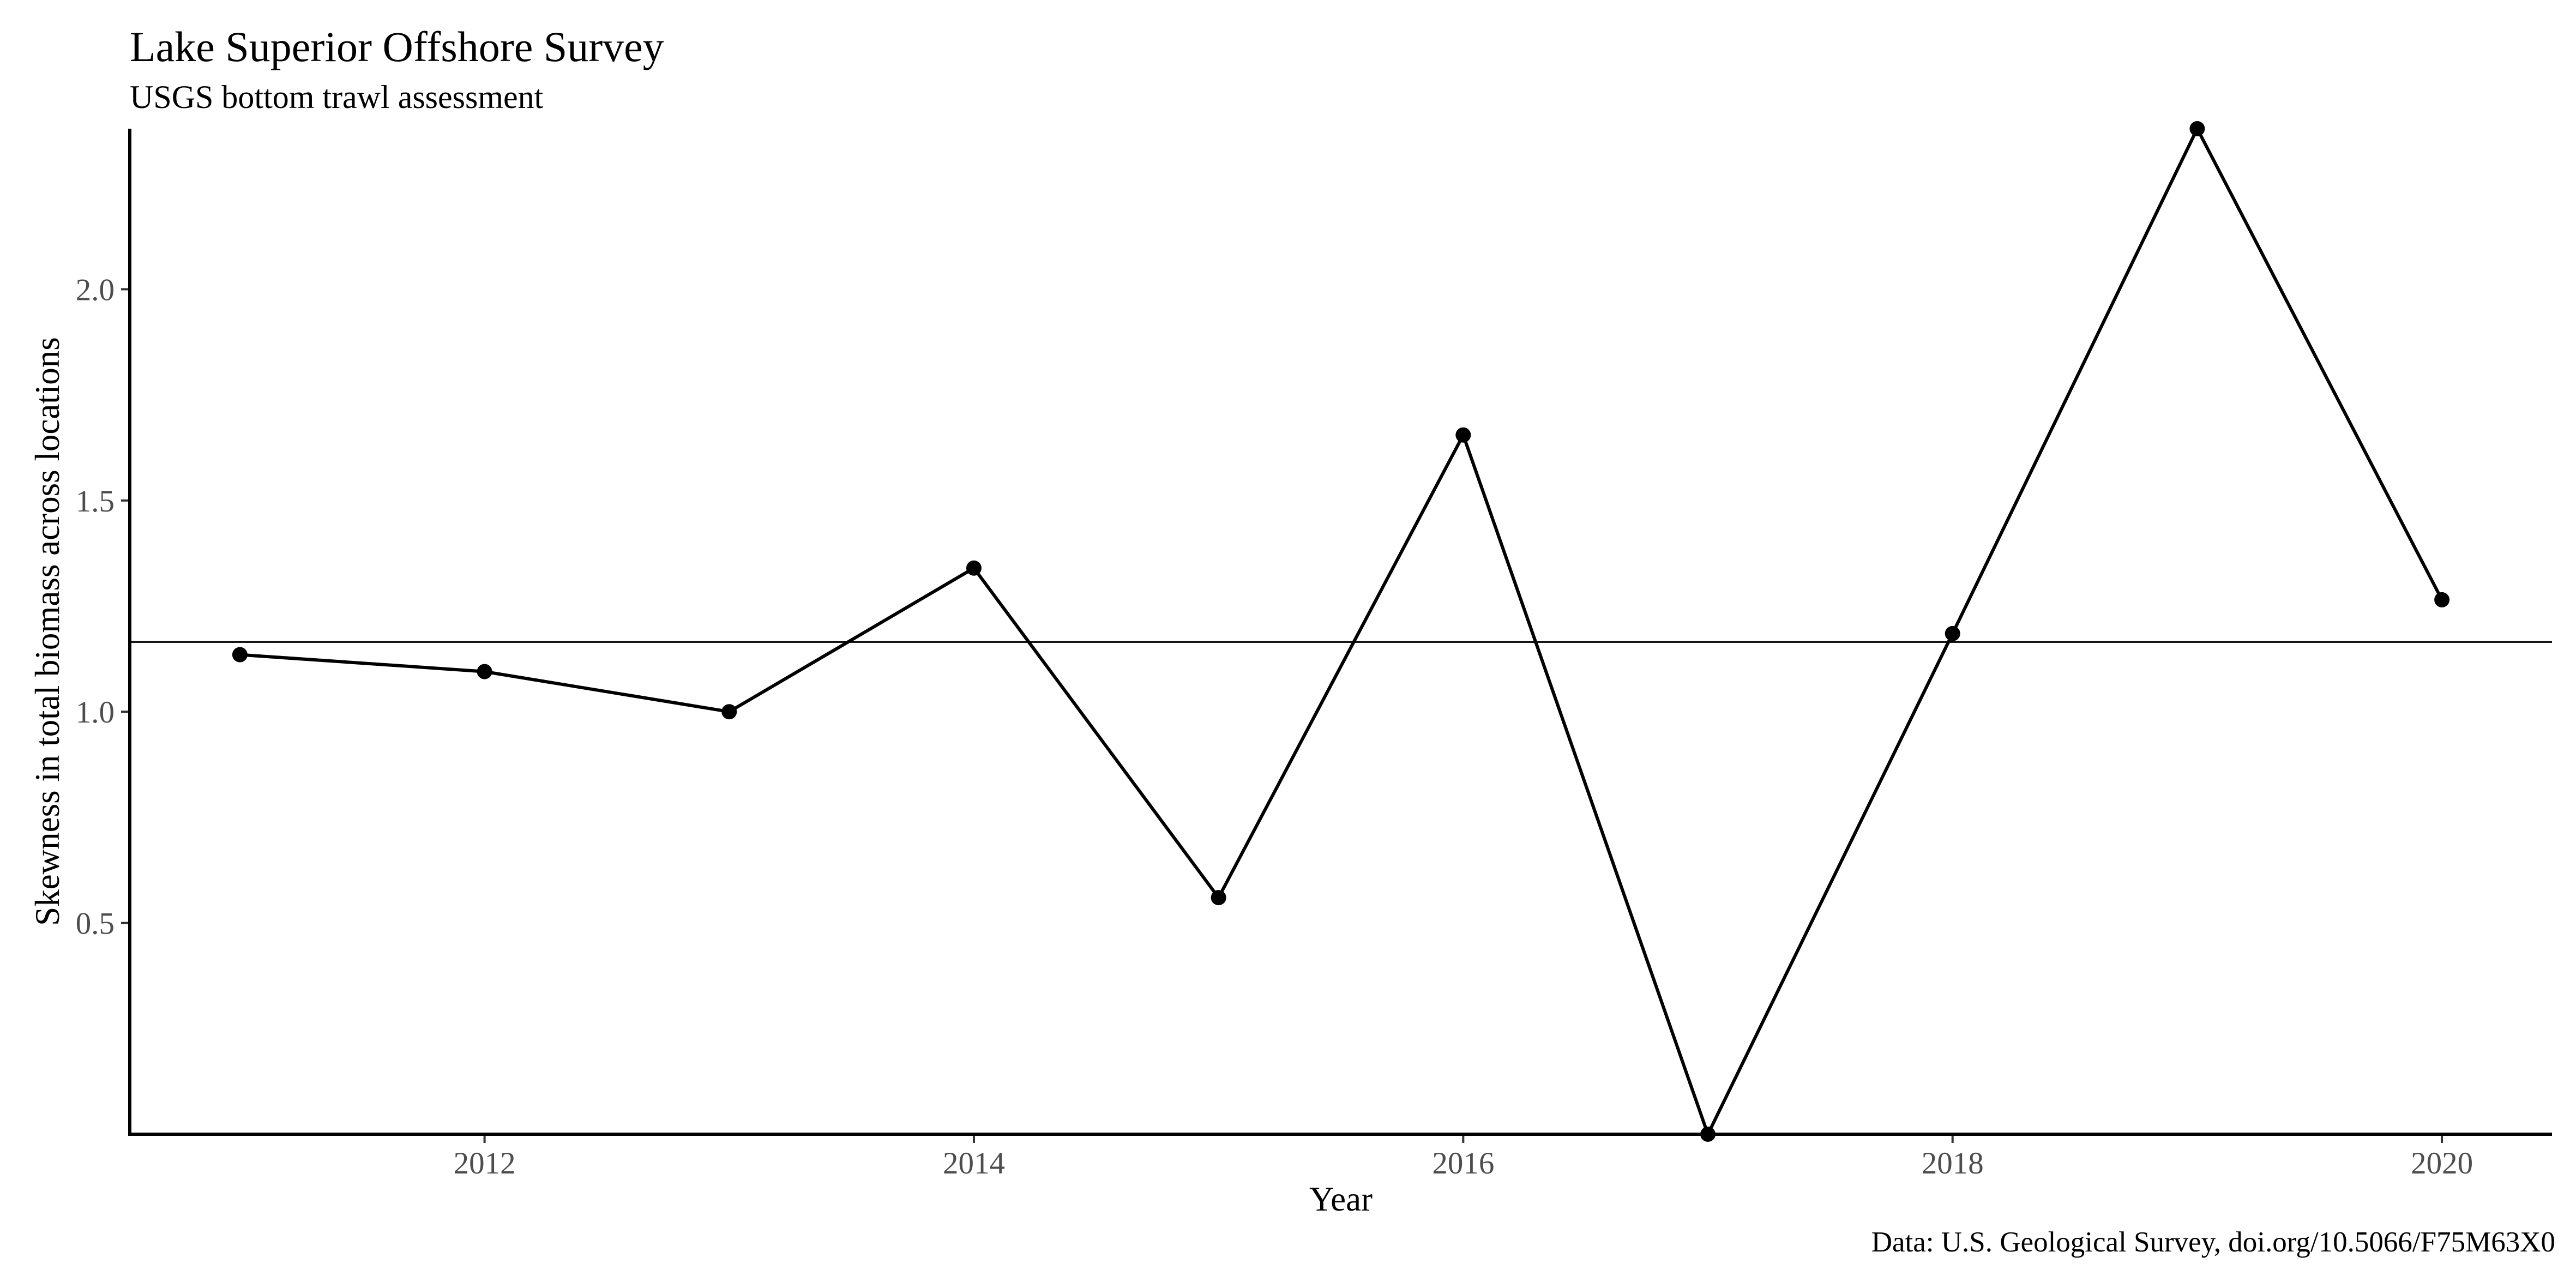 This screenshot has width=2576, height=1288. What do you see at coordinates (95, 501) in the screenshot?
I see `y-tick-label: 1.5` at bounding box center [95, 501].